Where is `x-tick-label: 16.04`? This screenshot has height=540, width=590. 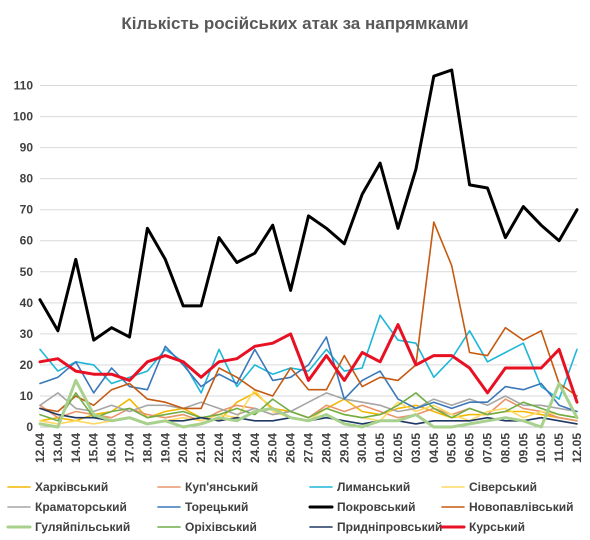
x-tick-label: 16.04 is located at coordinates (112, 448).